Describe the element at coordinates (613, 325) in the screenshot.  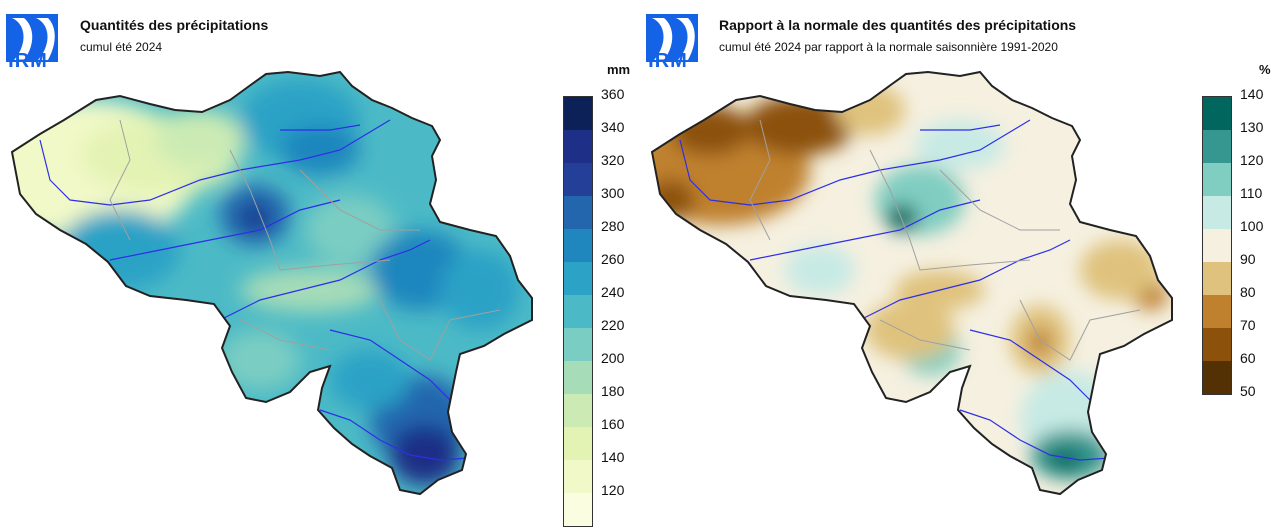
I see `legend-tick-label: 220` at that location.